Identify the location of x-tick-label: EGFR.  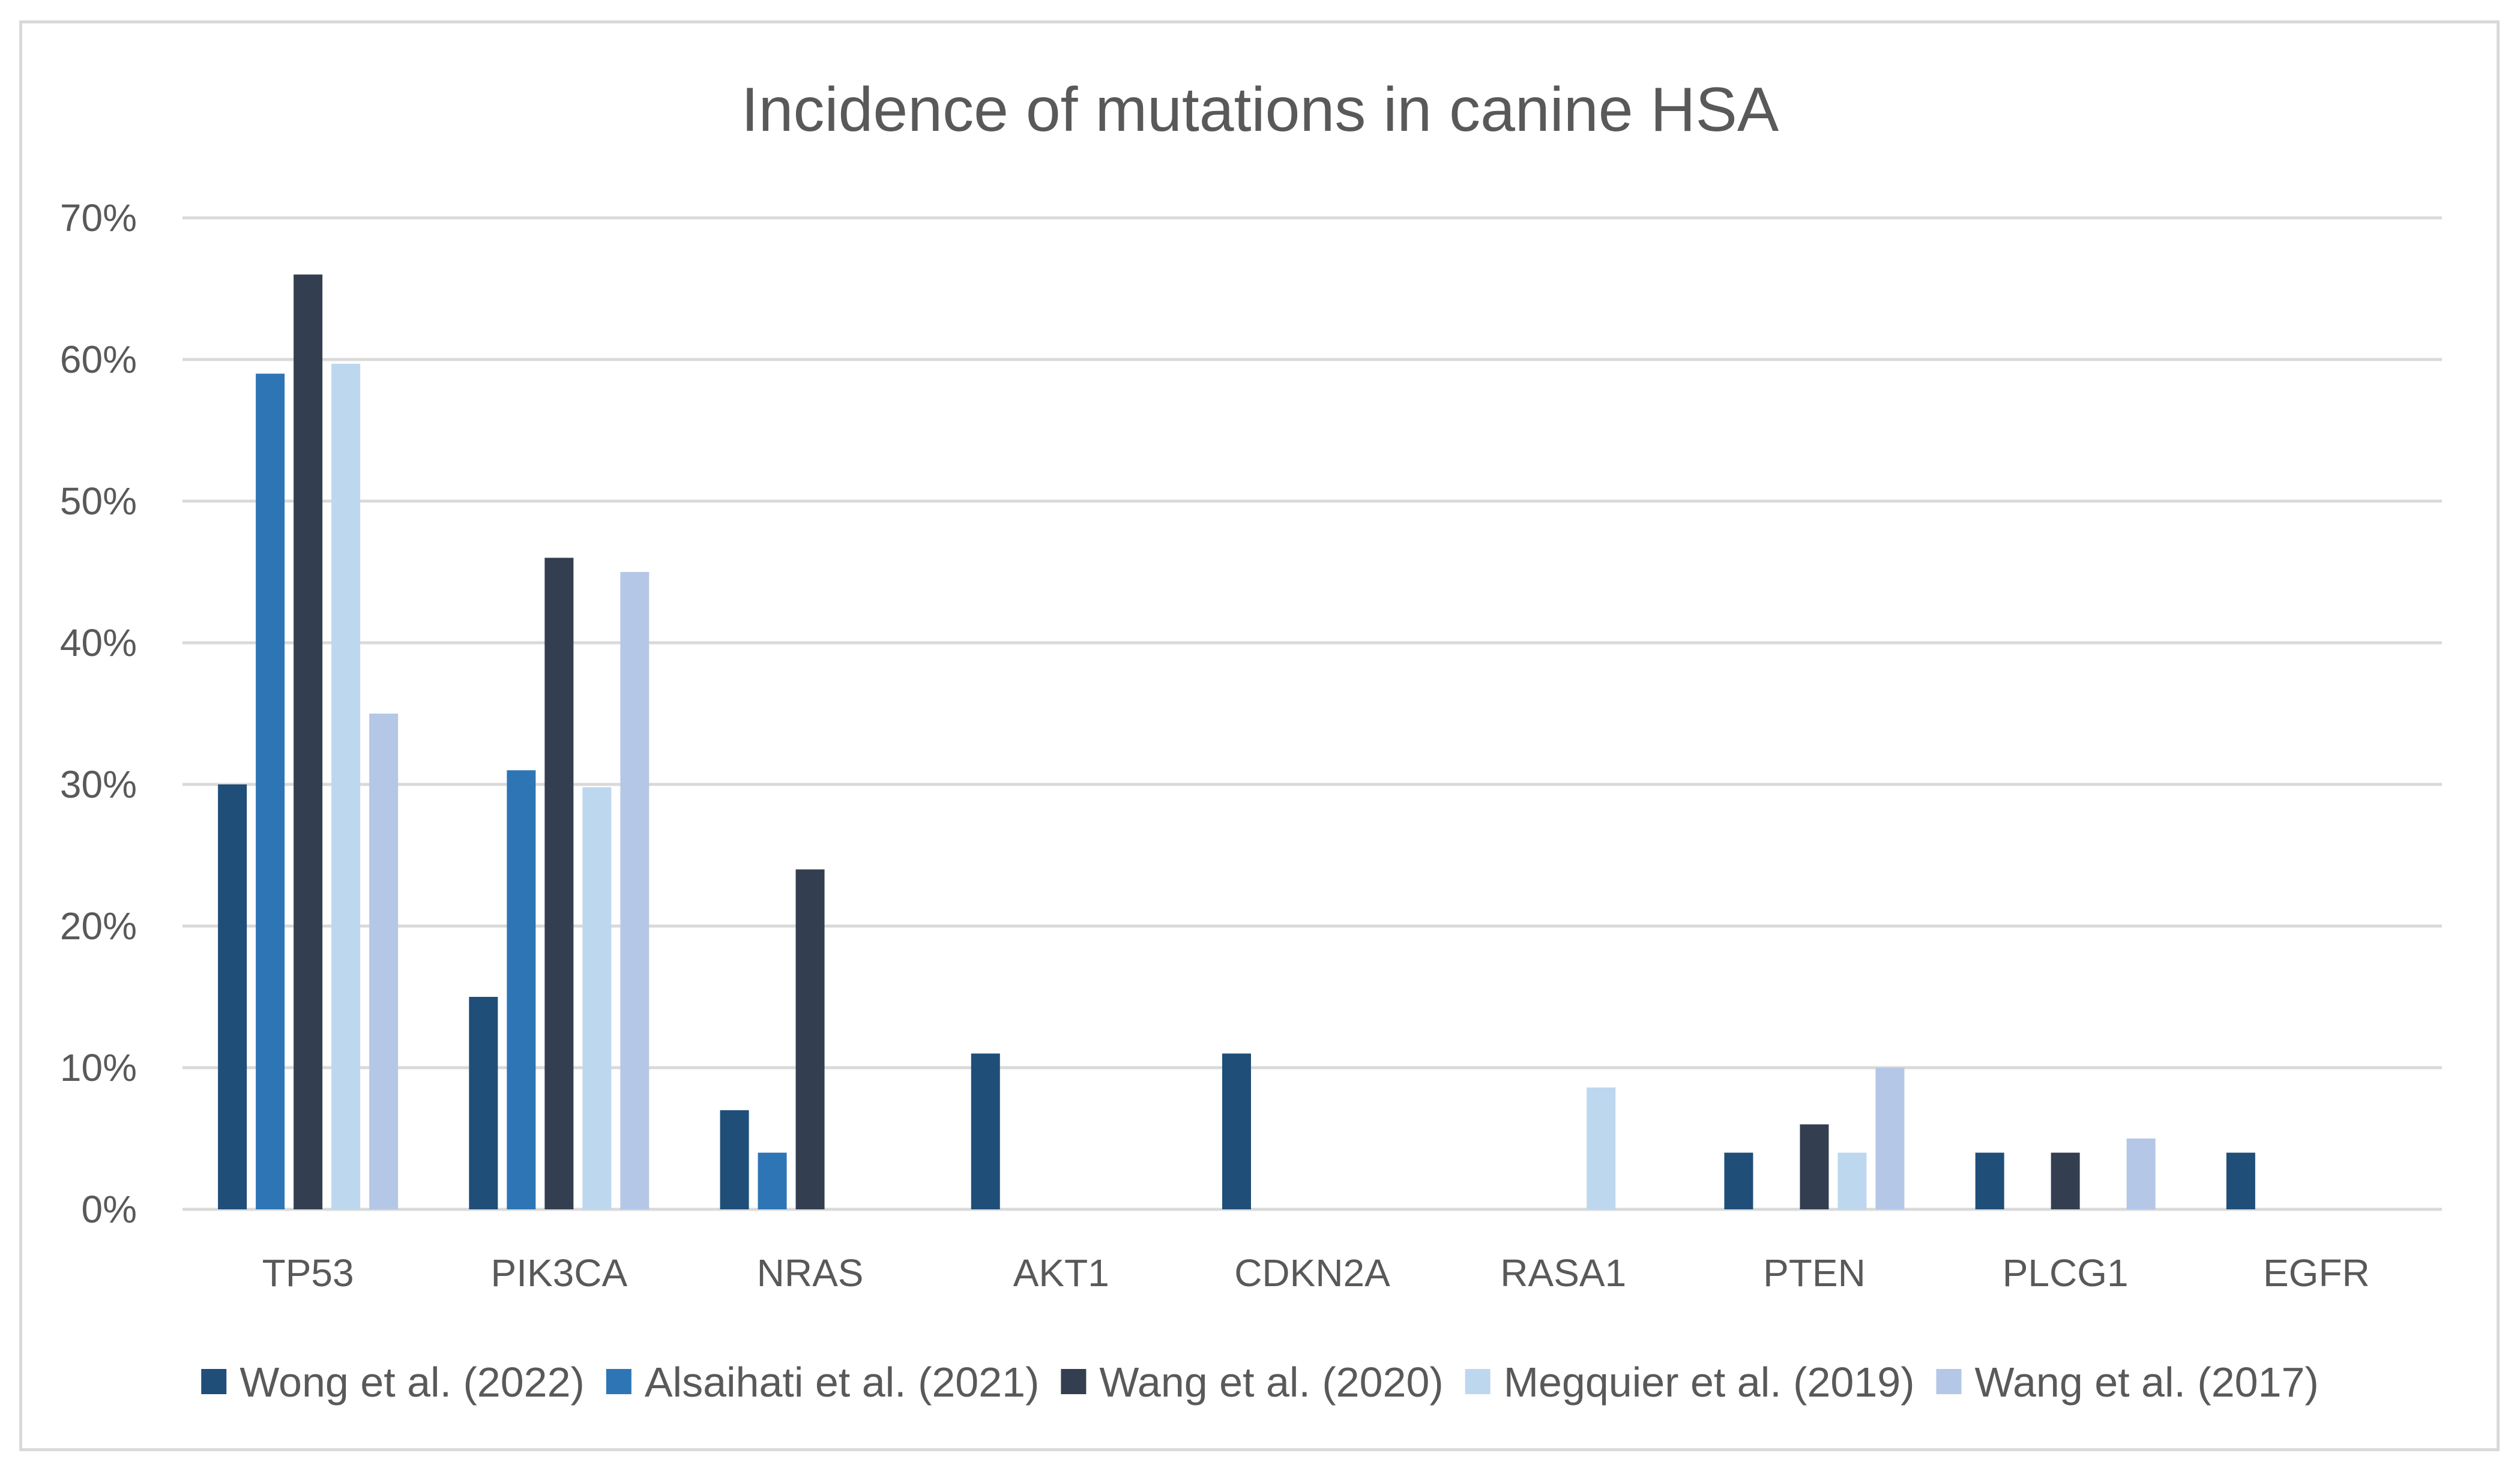
(2316, 1273).